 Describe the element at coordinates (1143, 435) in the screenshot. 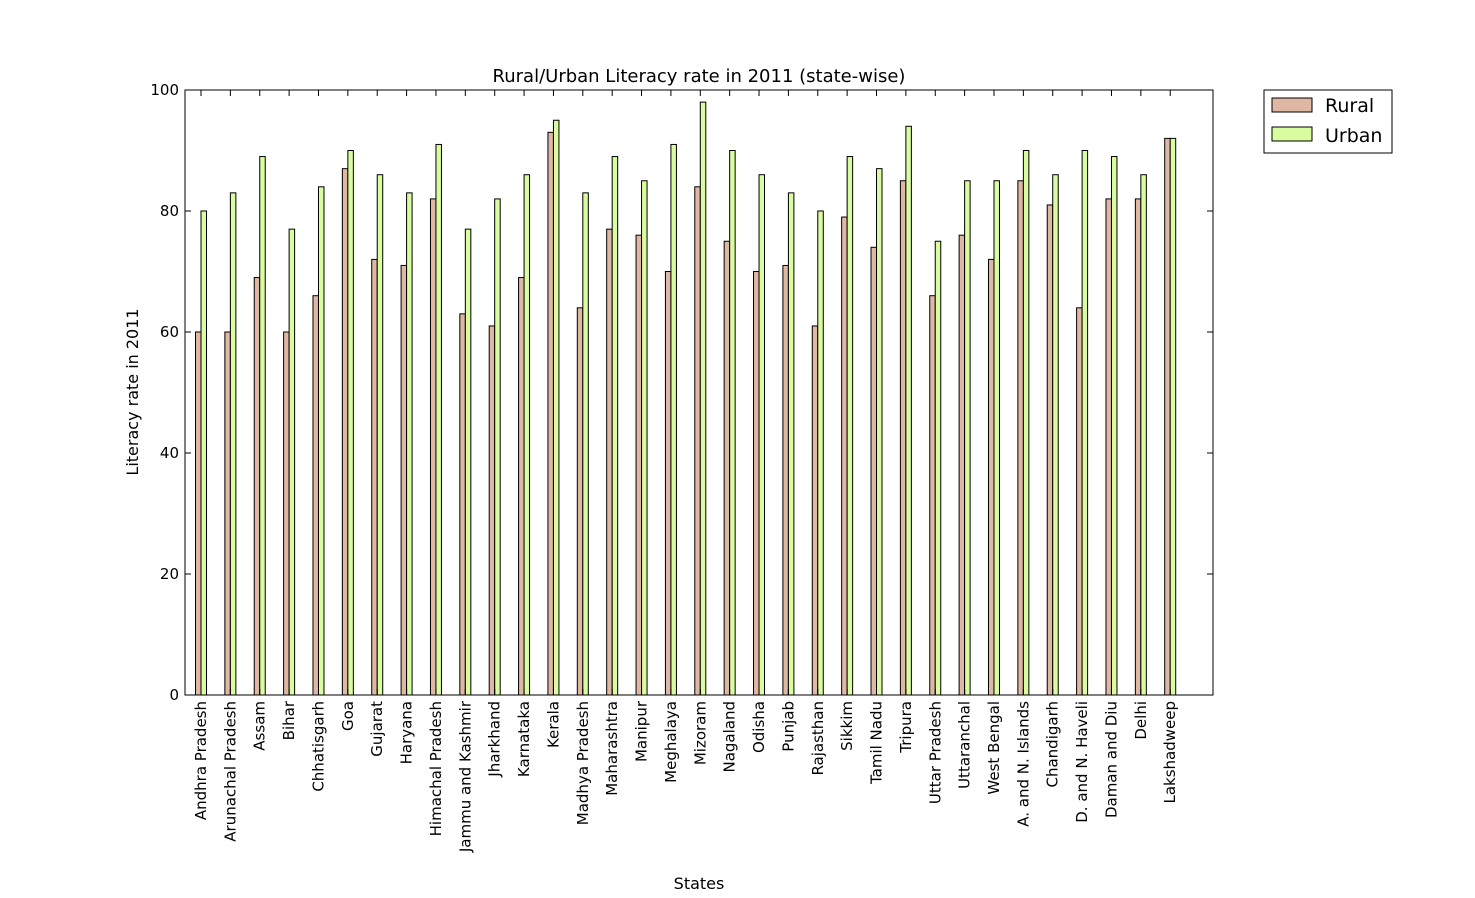

I see `bar-urban-delhi` at that location.